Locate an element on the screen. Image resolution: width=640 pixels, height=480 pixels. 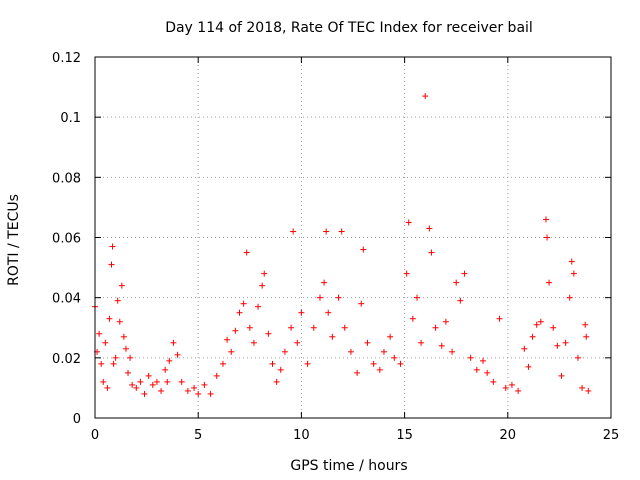
x-tick-label: 10 is located at coordinates (301, 435).